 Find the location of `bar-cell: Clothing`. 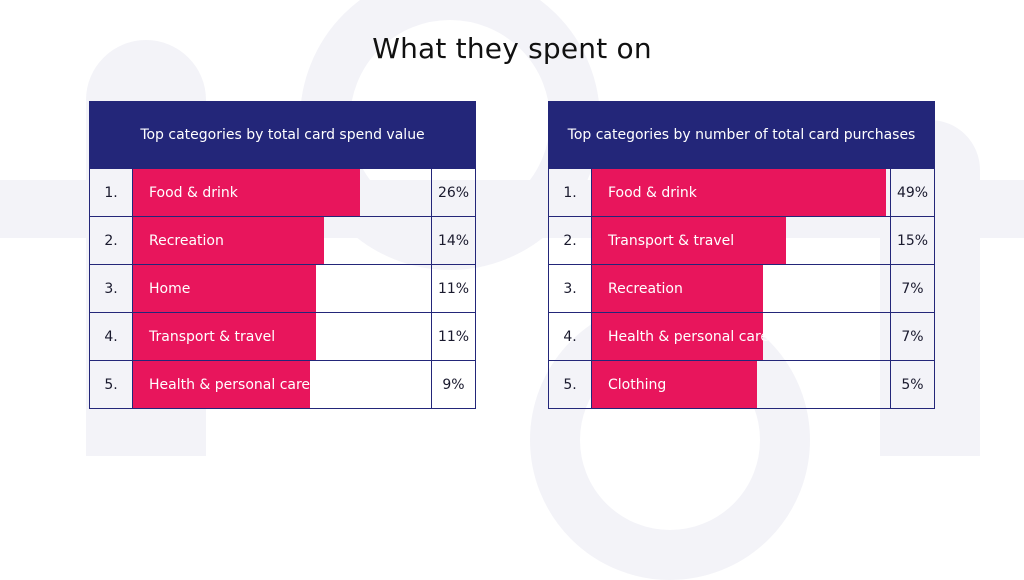

bar-cell: Clothing is located at coordinates (741, 384).